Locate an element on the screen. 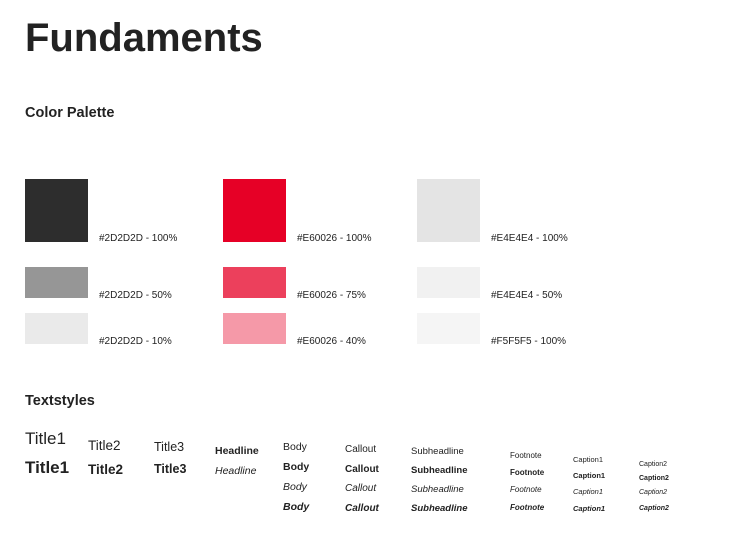 This screenshot has width=750, height=557. caption1-regular: Caption1 is located at coordinates (588, 459).